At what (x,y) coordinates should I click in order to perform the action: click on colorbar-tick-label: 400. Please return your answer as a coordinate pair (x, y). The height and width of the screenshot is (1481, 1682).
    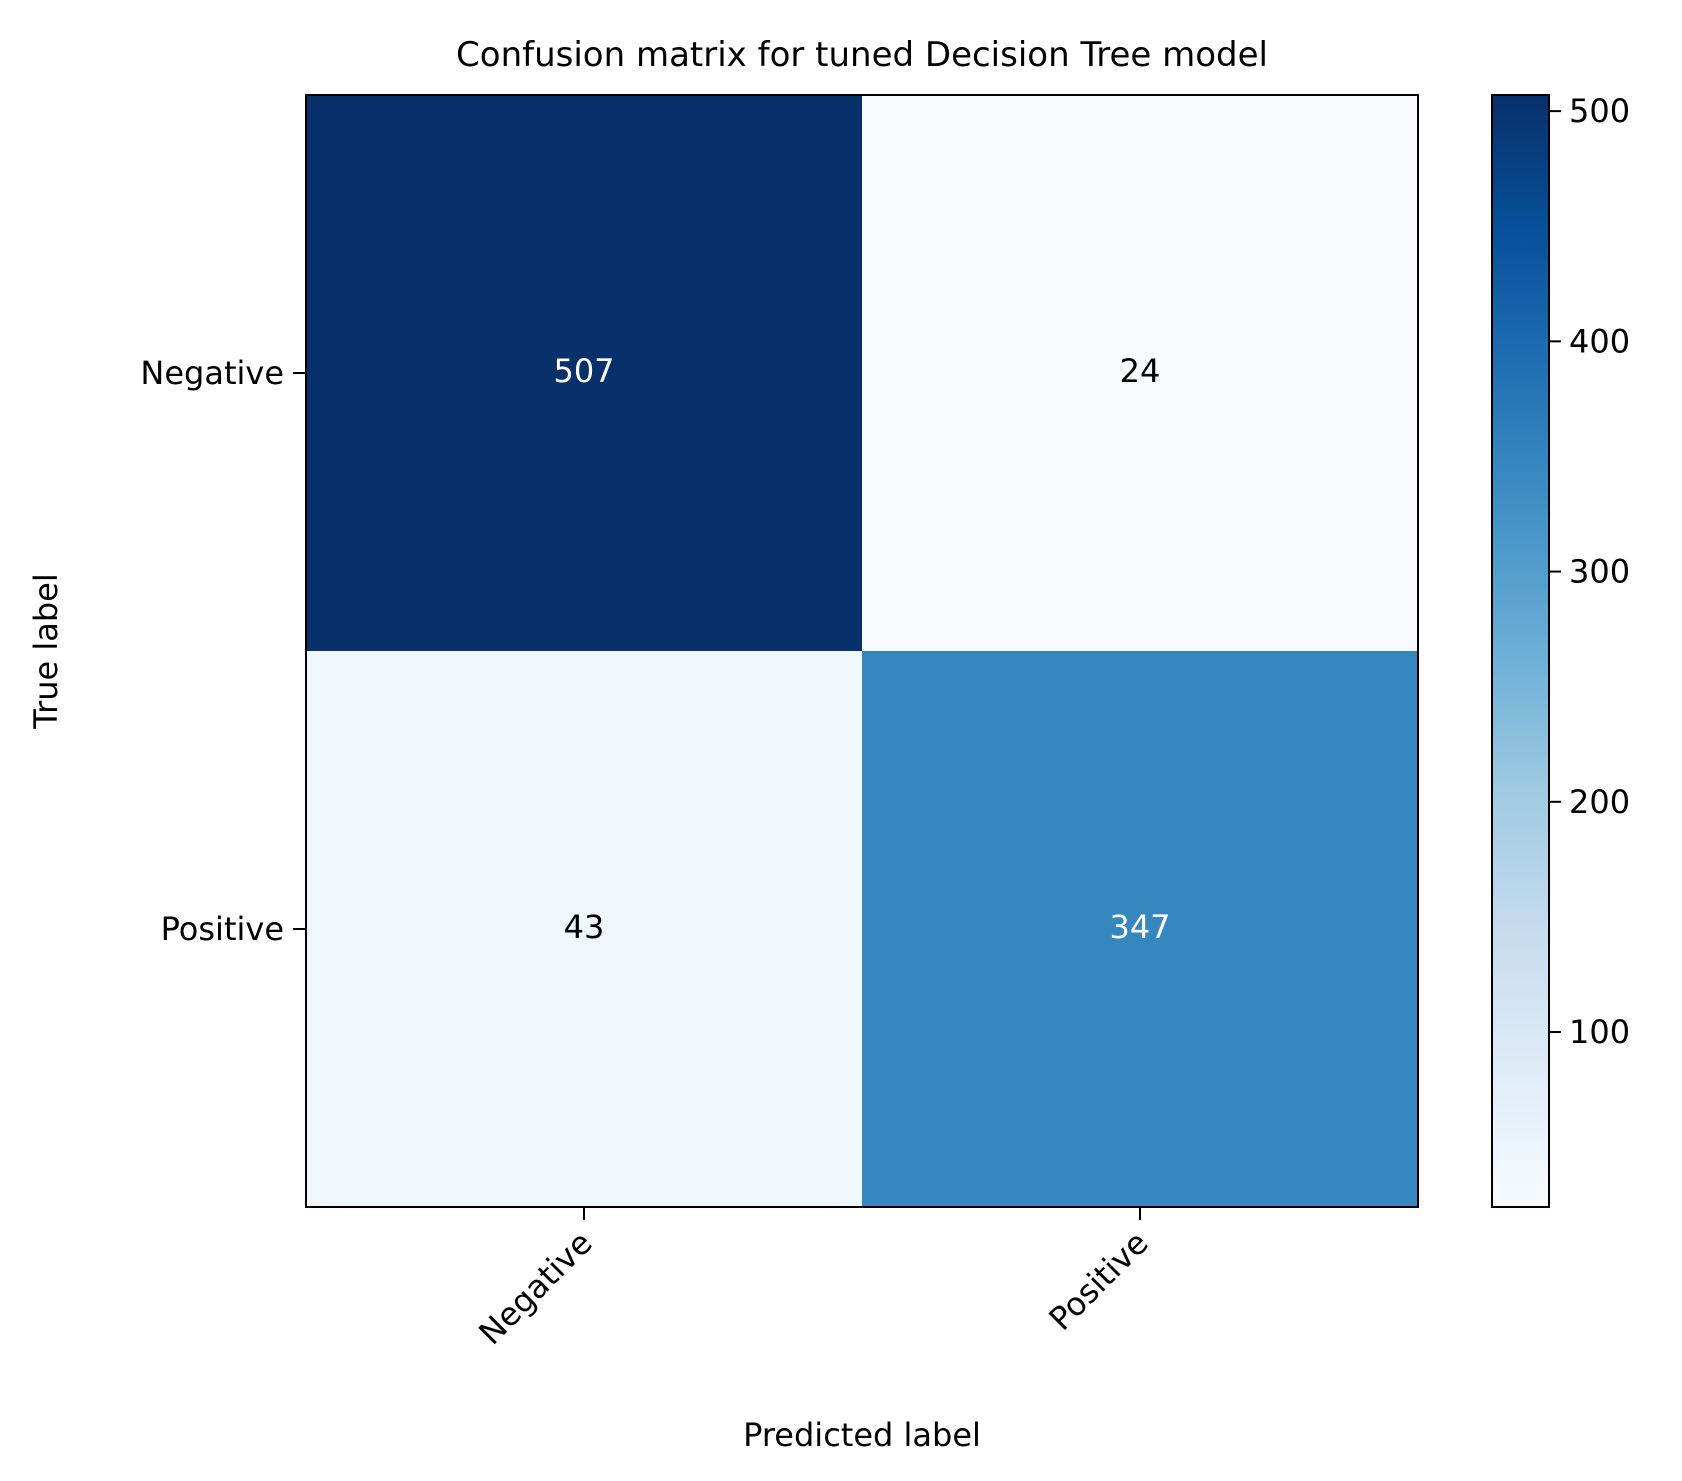
    Looking at the image, I should click on (1599, 341).